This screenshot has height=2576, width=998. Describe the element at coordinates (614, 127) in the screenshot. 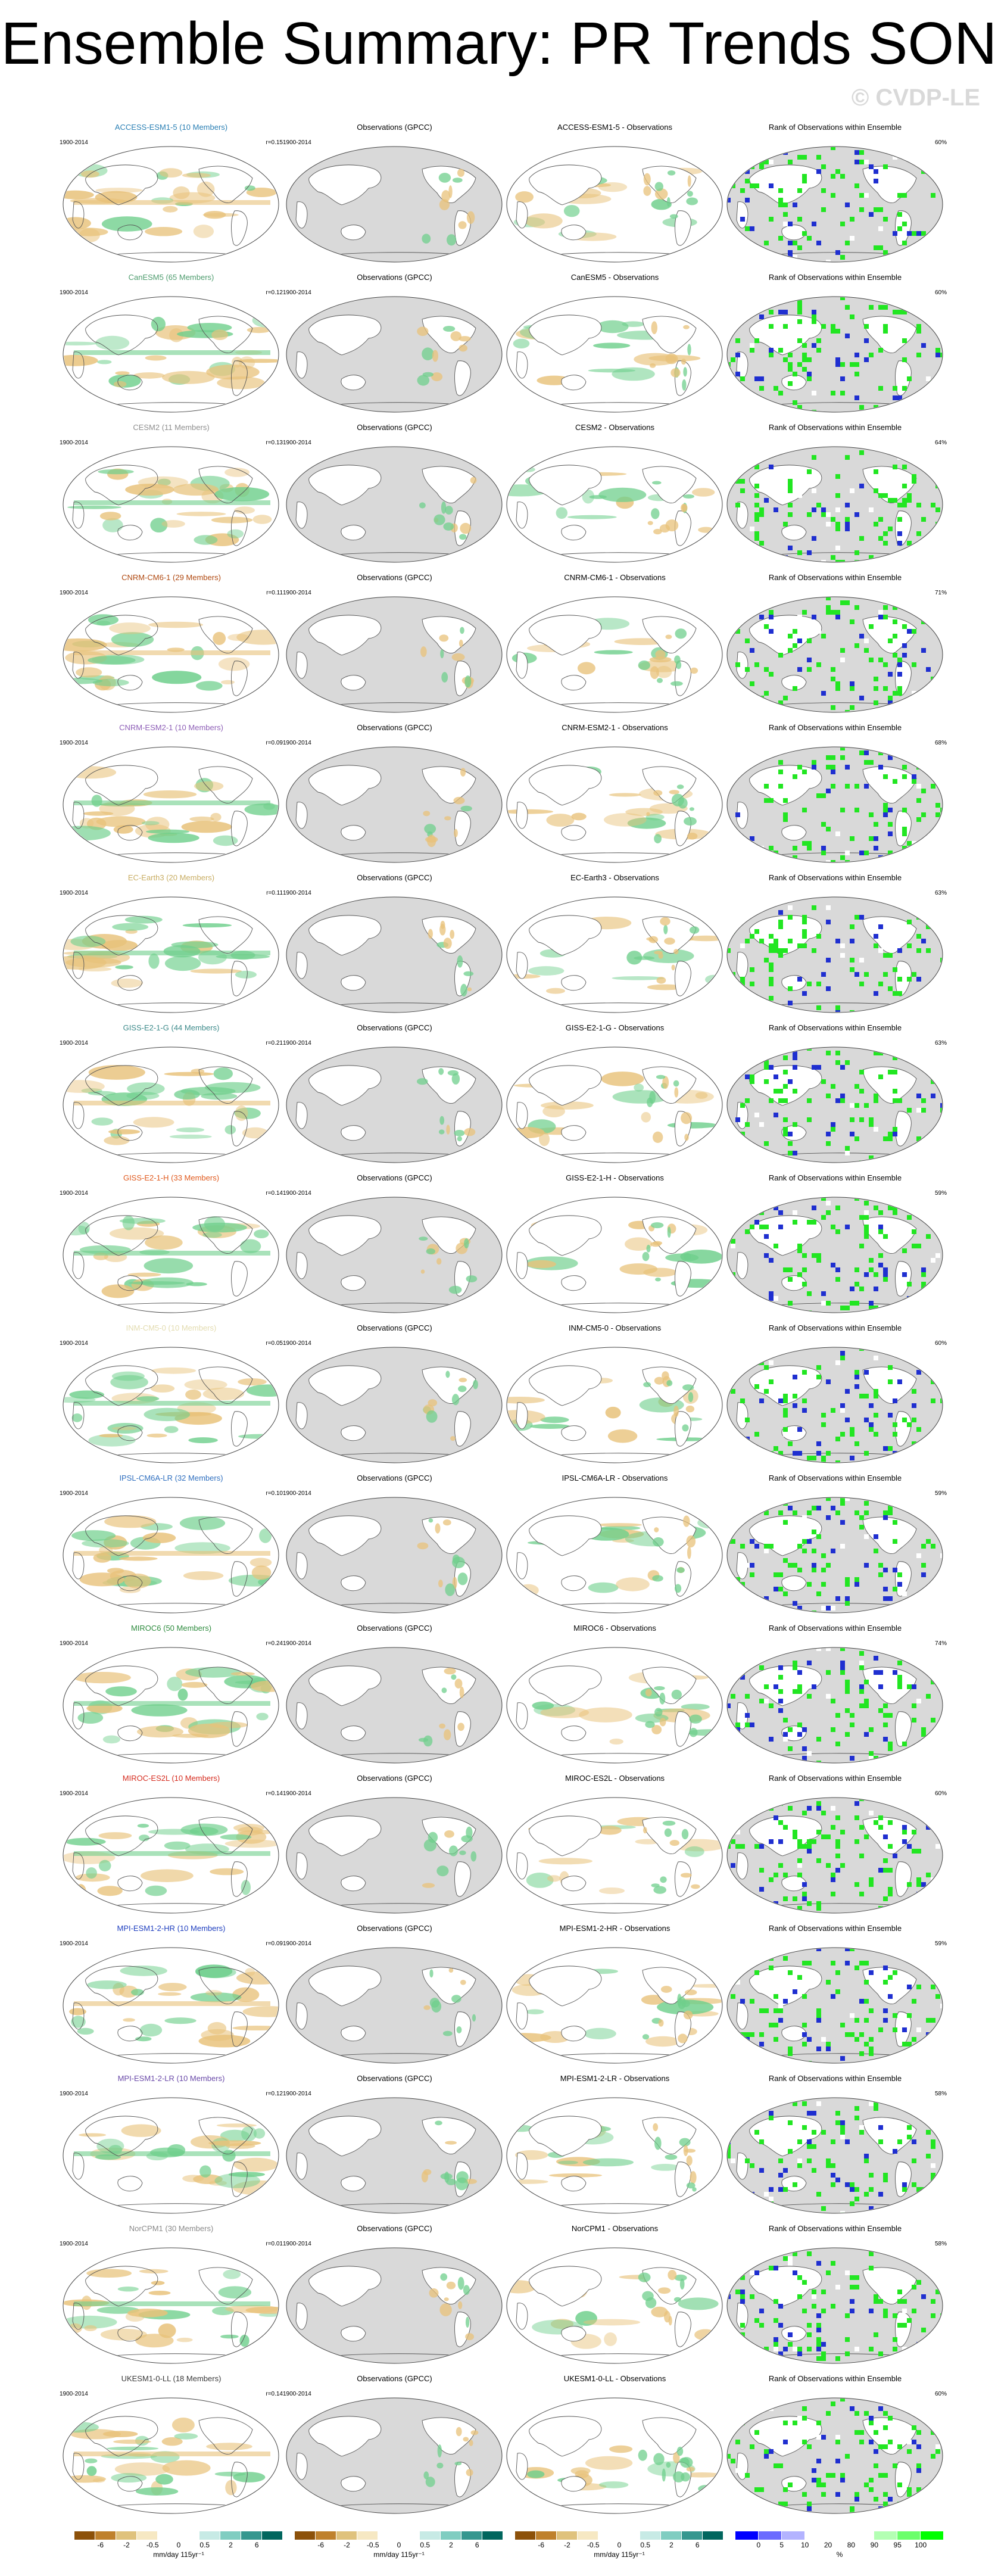

I see `difference-title: ACCESS-ESM1-5 - Observations` at that location.